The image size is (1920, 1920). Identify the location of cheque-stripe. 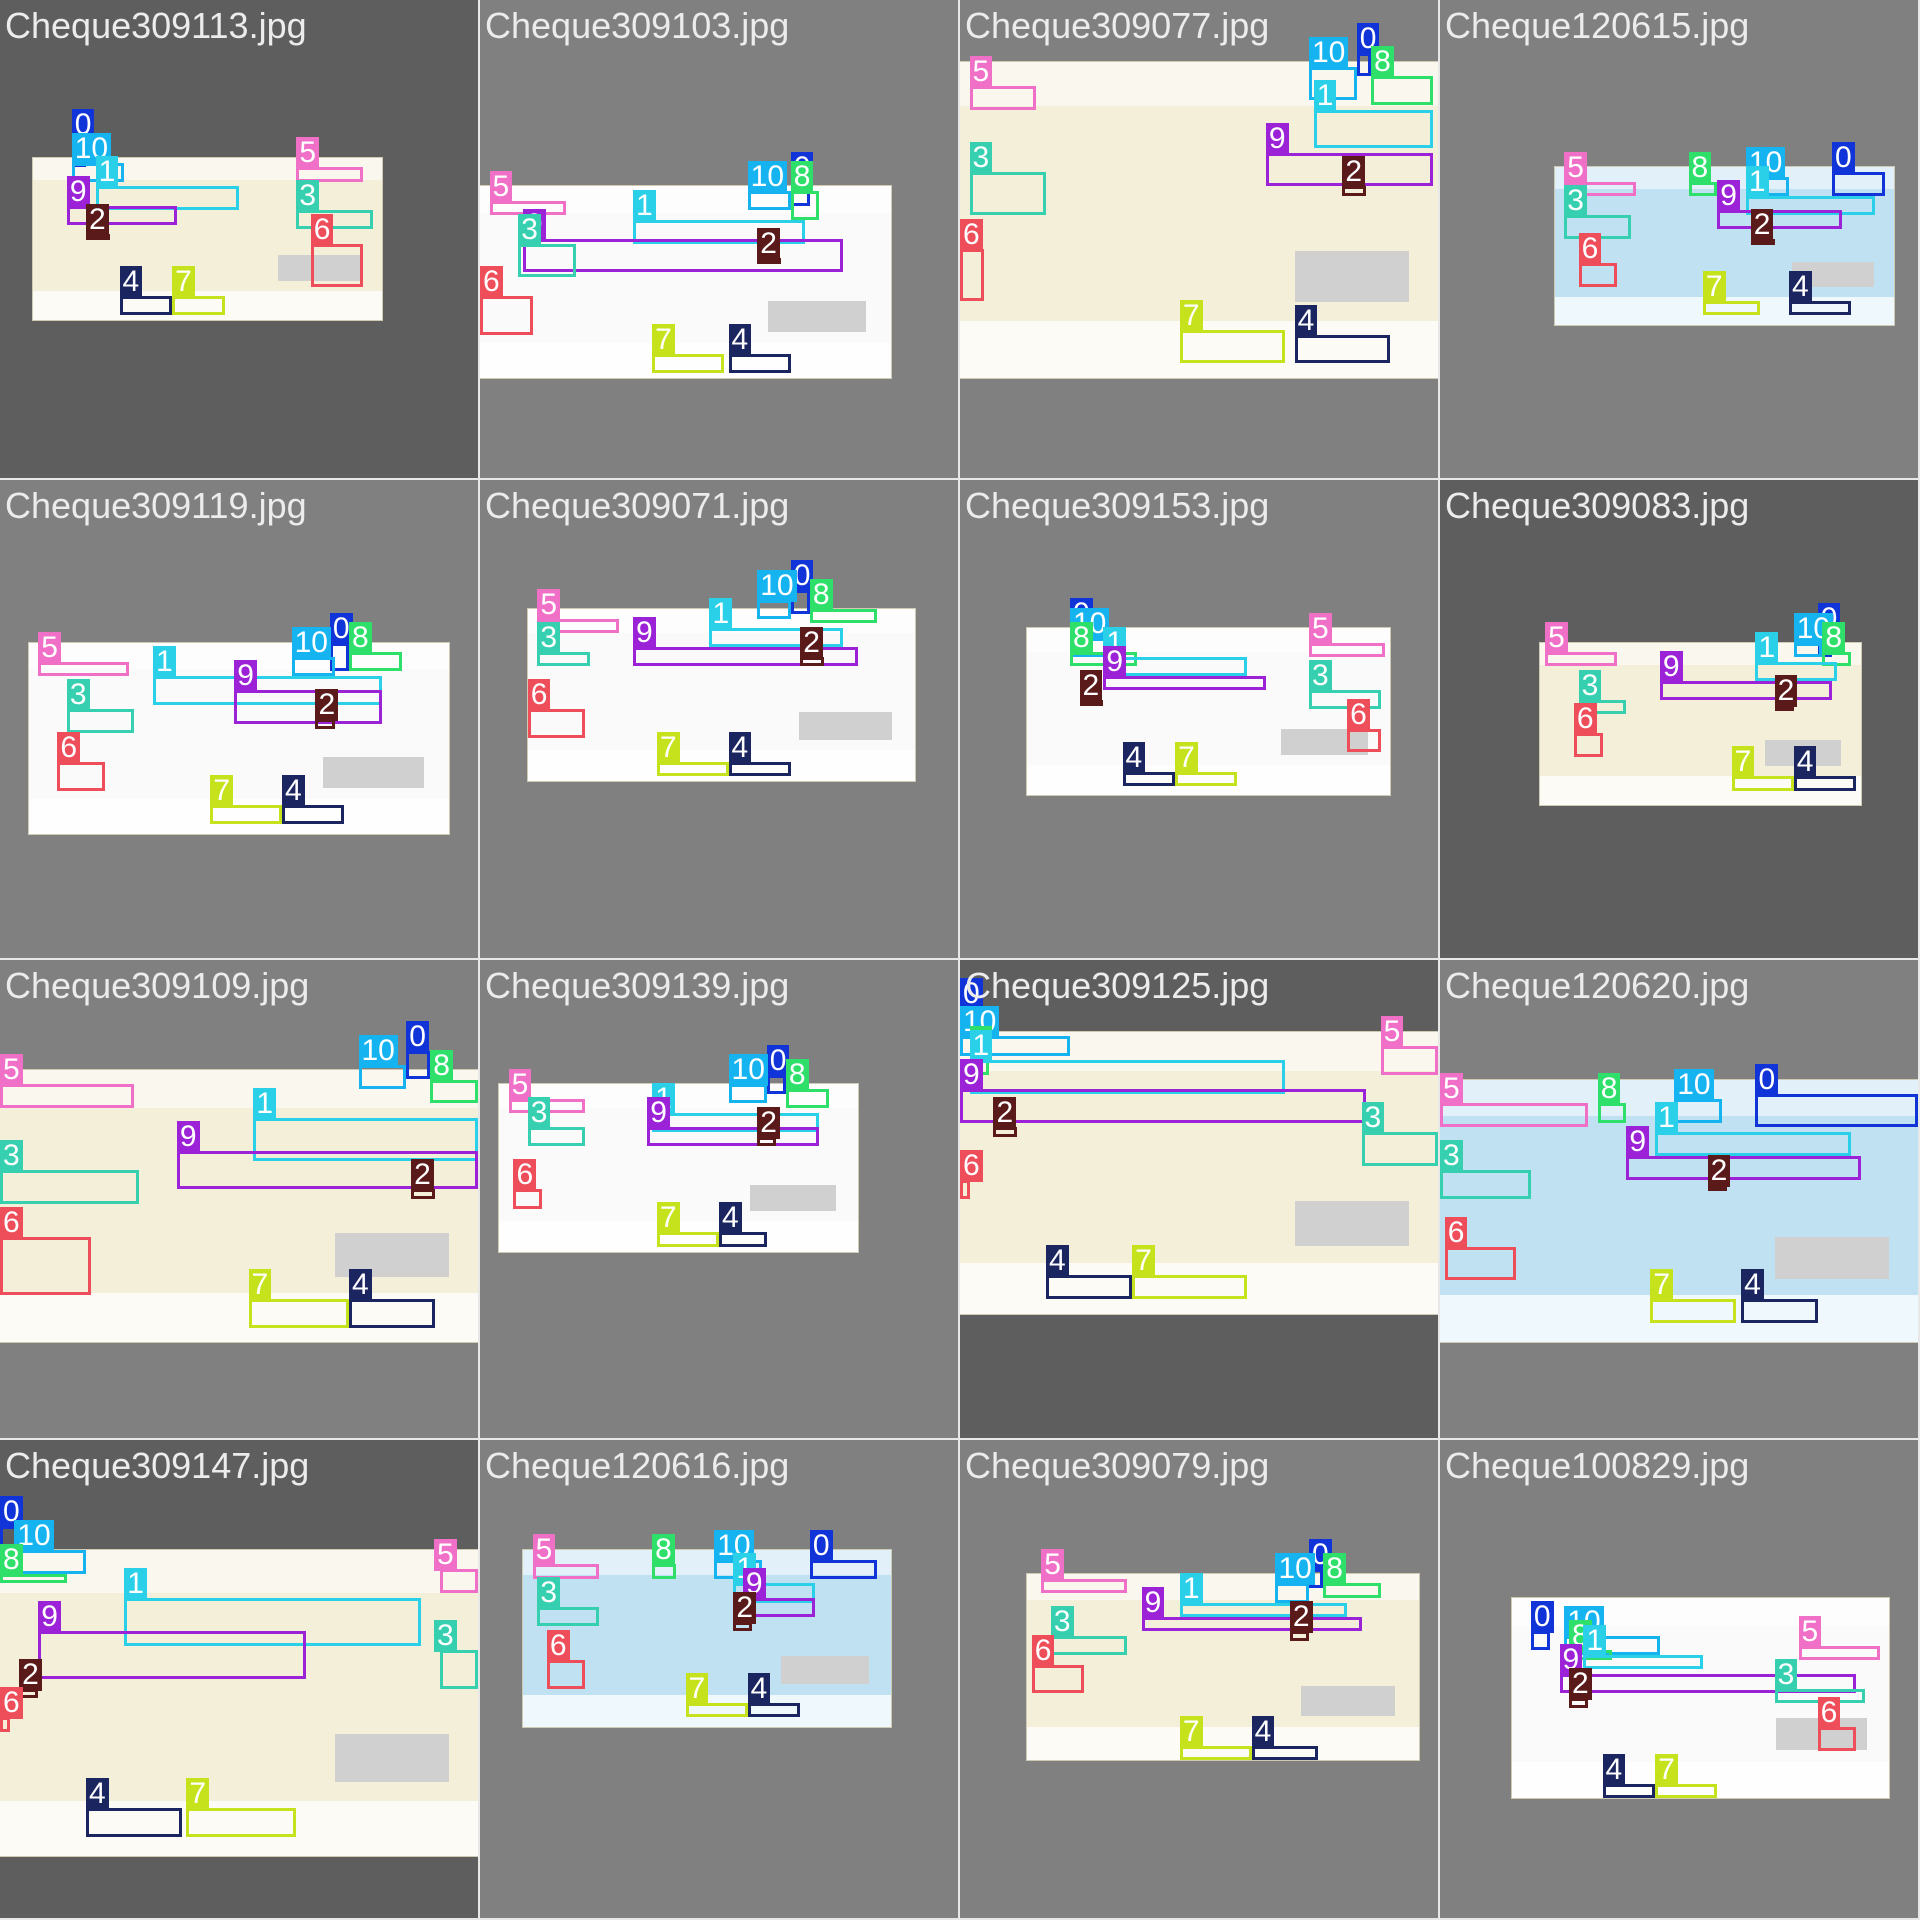
(1700, 654).